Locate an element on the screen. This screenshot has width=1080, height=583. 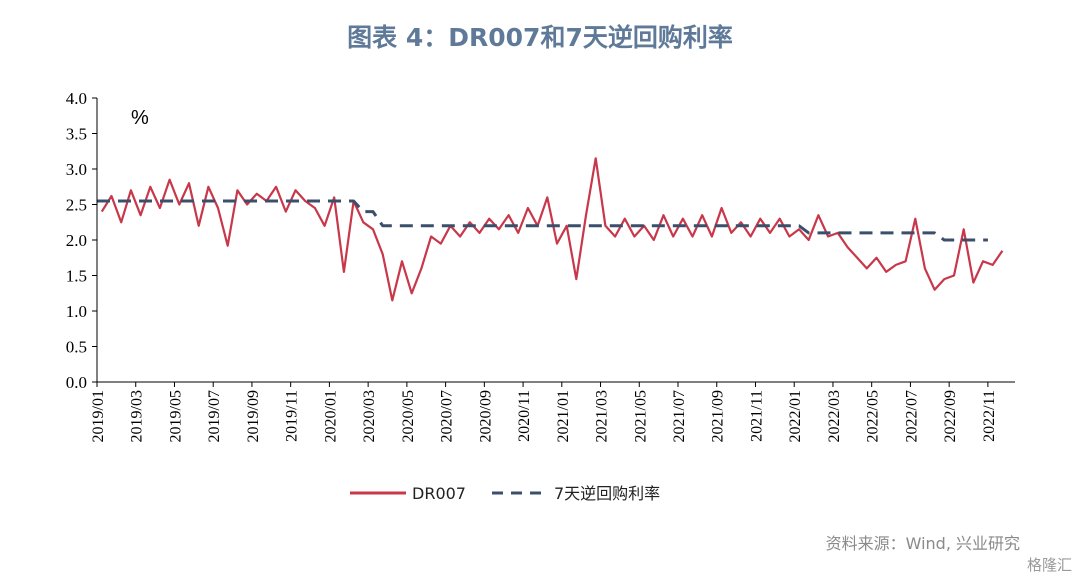
y-tick-label: 4.0 is located at coordinates (76, 98).